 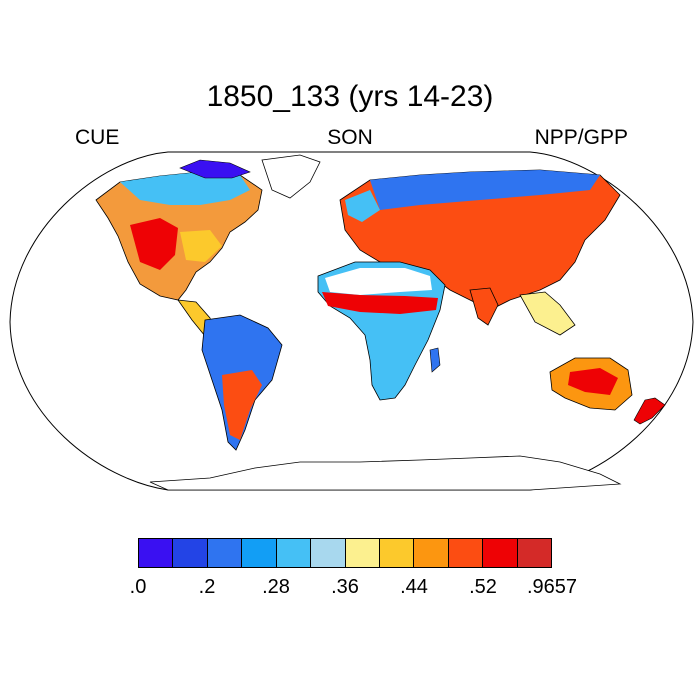 What do you see at coordinates (350, 96) in the screenshot?
I see `map-title: 1850_133 (yrs 14-23)` at bounding box center [350, 96].